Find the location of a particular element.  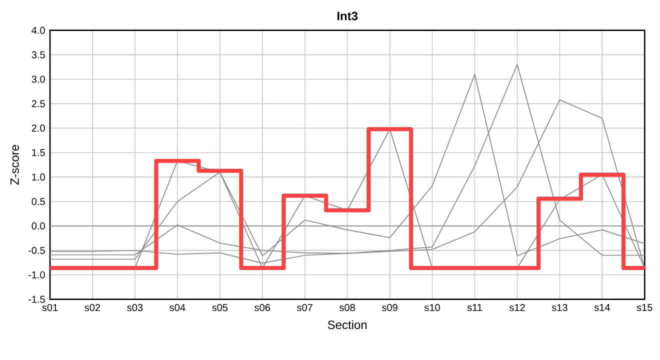

x-tick-label: s02 is located at coordinates (92, 308).